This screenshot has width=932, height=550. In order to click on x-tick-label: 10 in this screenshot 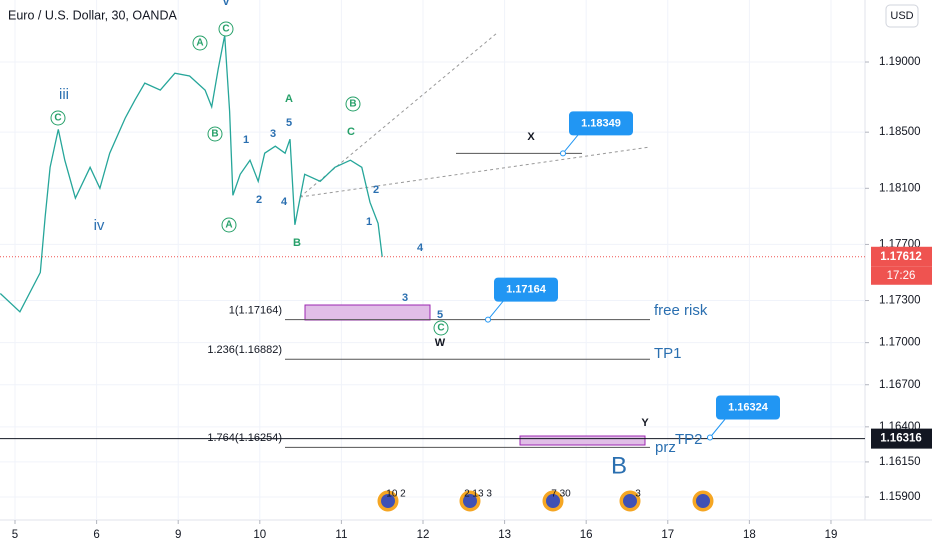, I will do `click(259, 535)`.